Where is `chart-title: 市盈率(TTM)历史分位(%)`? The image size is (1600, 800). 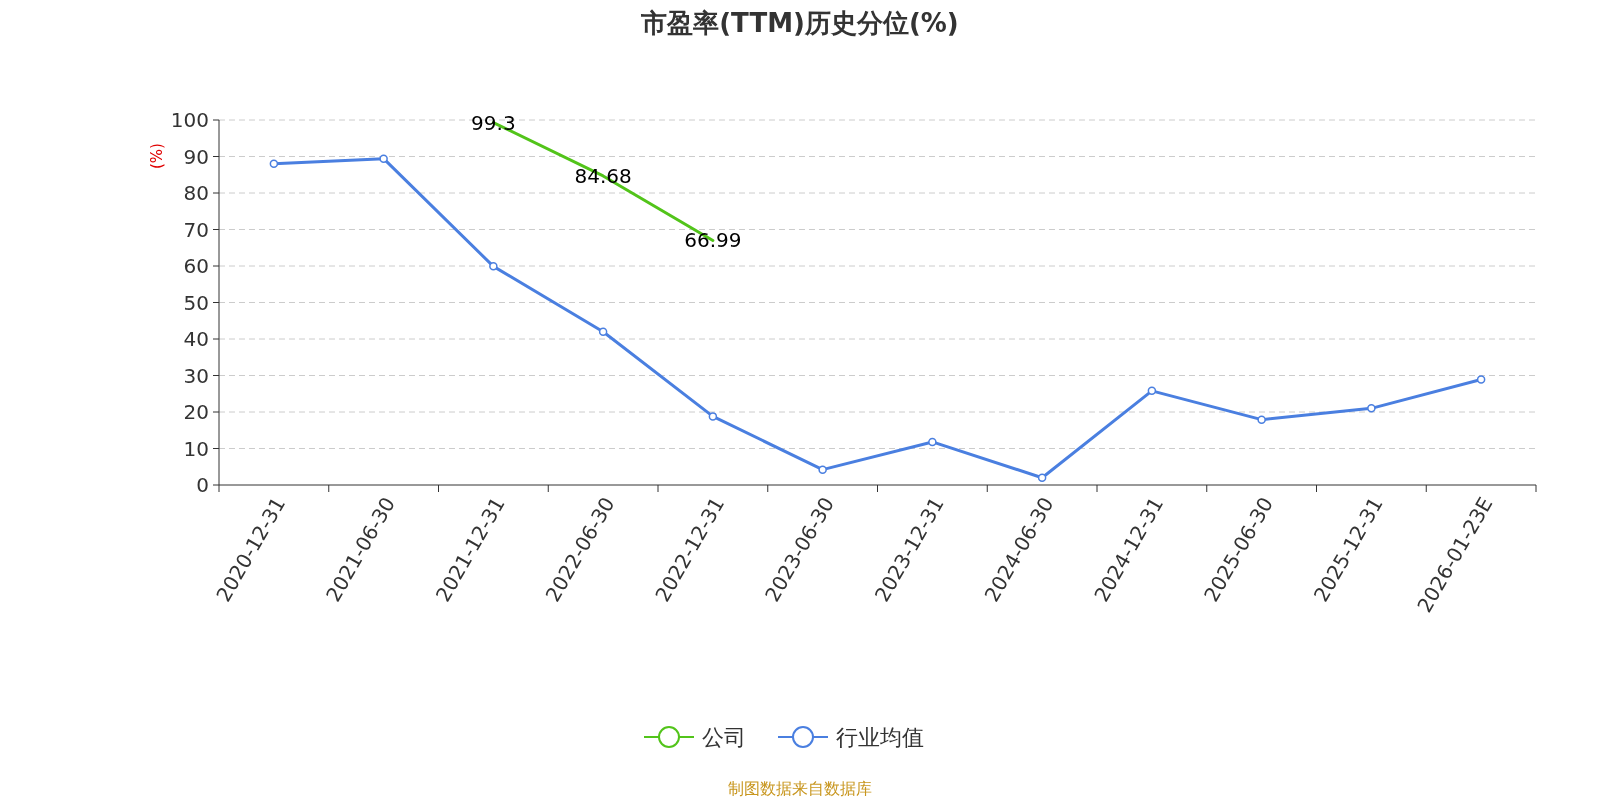 chart-title: 市盈率(TTM)历史分位(%) is located at coordinates (799, 23).